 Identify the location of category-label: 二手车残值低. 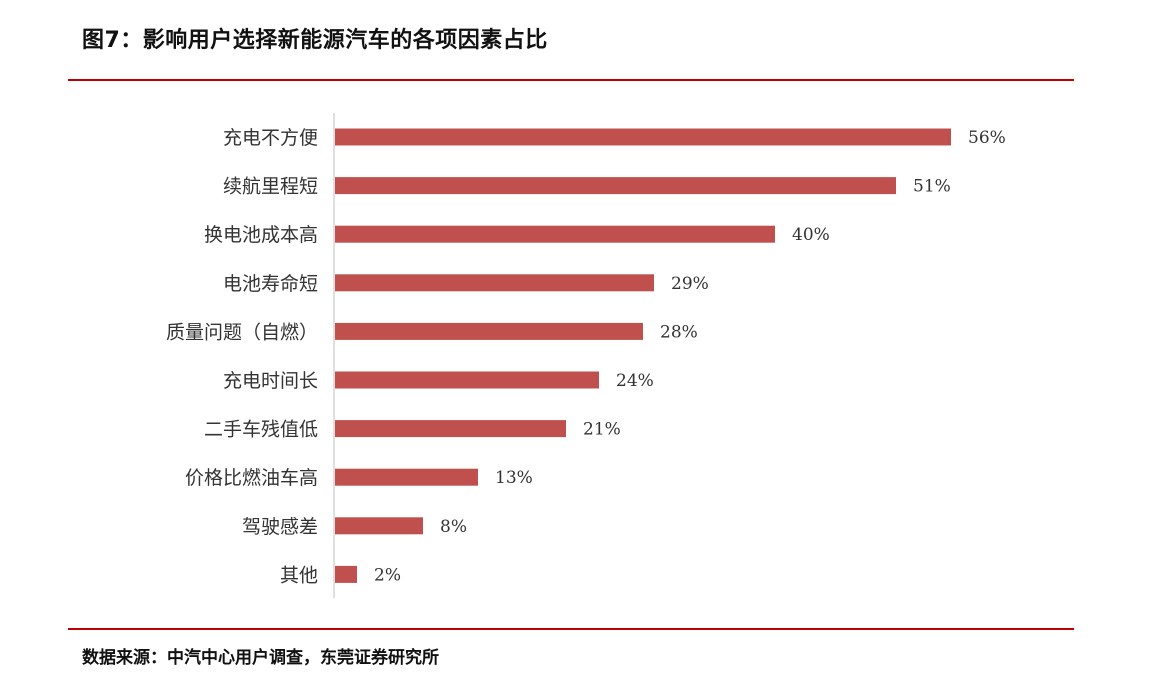
(261, 430).